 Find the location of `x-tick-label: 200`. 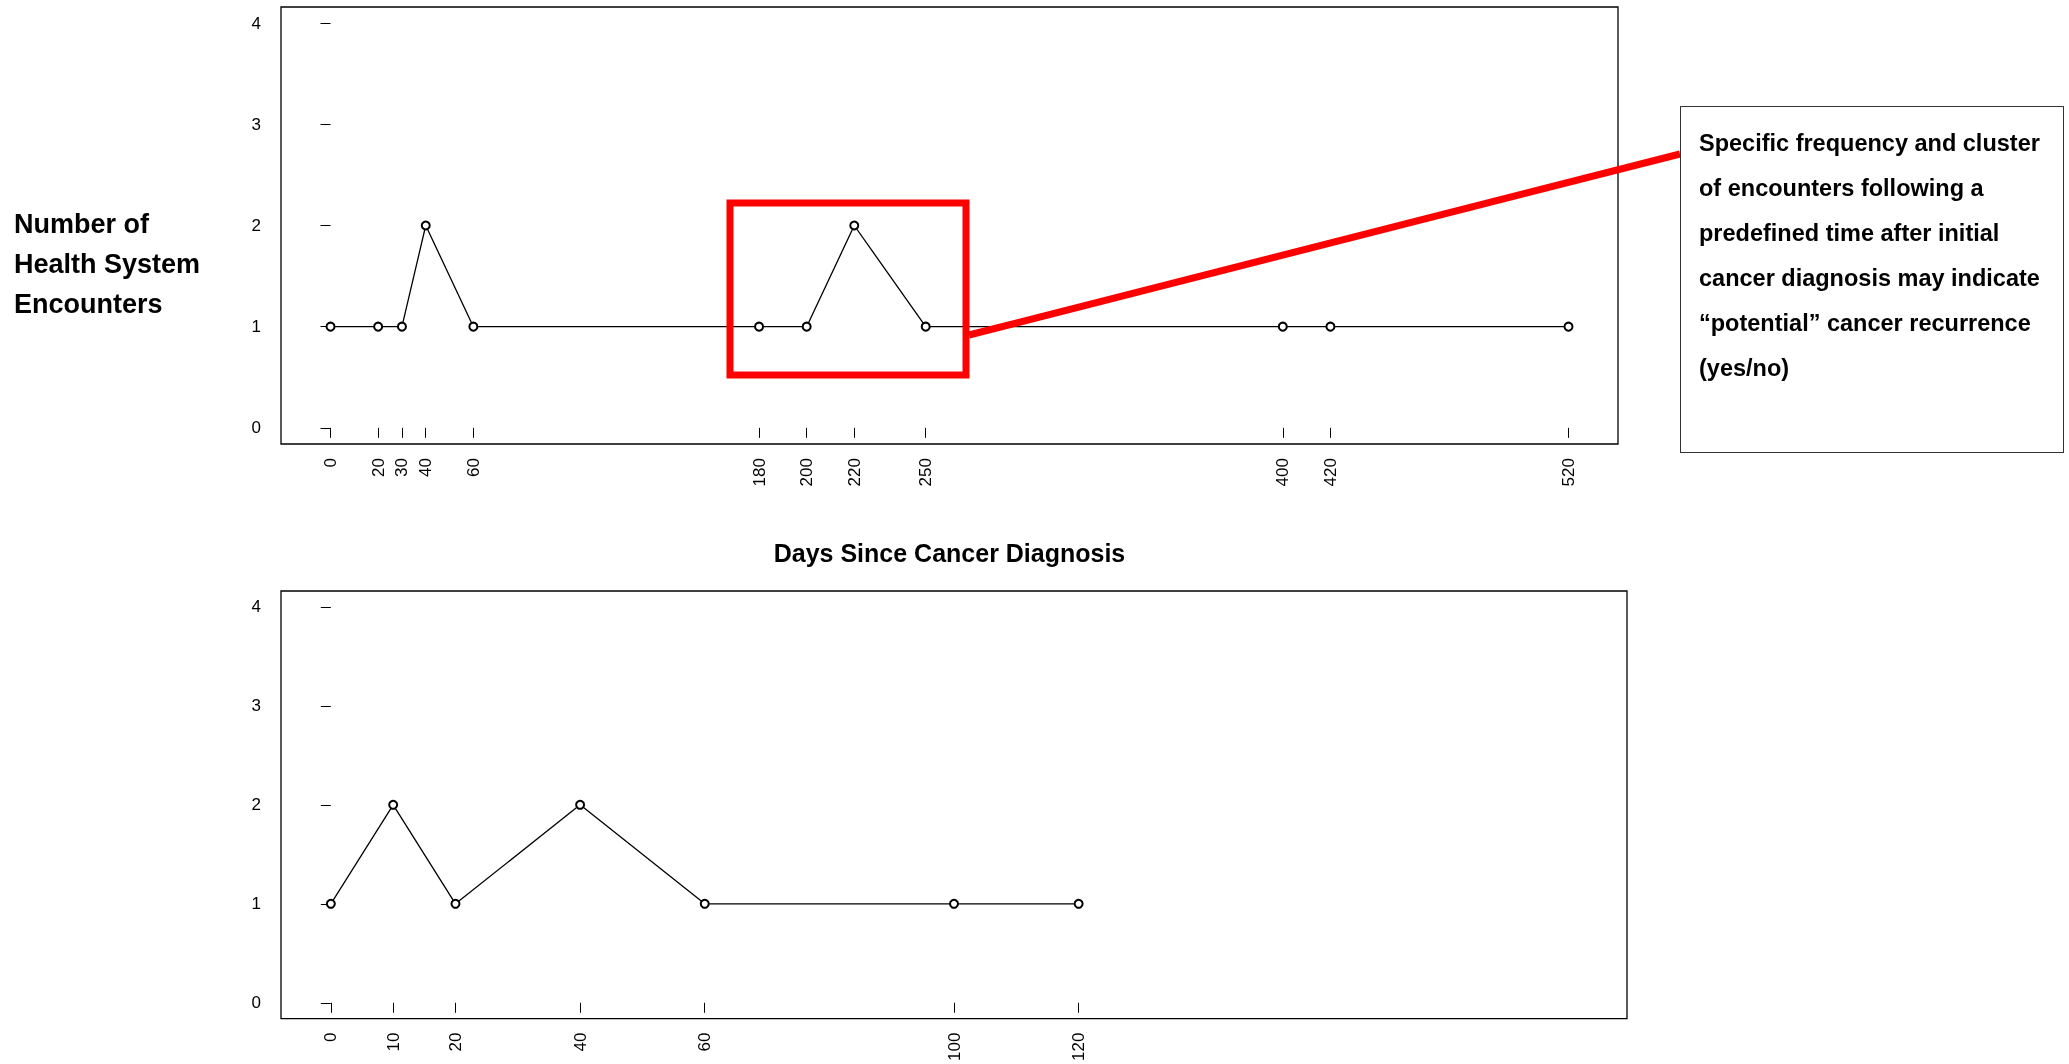

x-tick-label: 200 is located at coordinates (807, 472).